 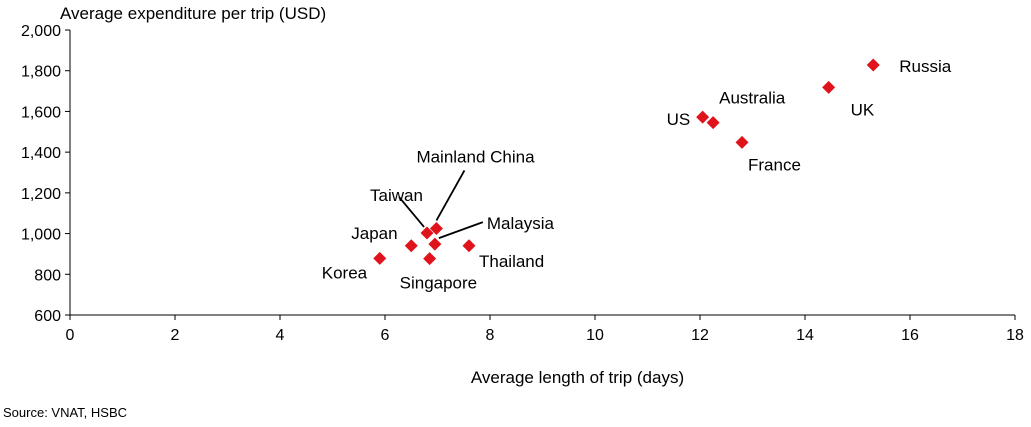 What do you see at coordinates (752, 98) in the screenshot?
I see `data-point-label: Australia` at bounding box center [752, 98].